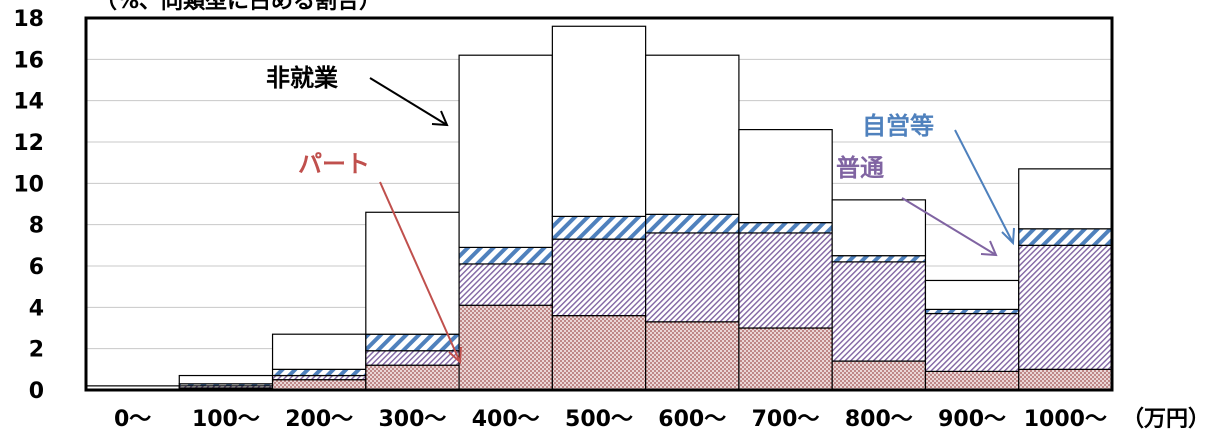 Image resolution: width=1222 pixels, height=444 pixels. I want to click on x-tick-label: 800～, so click(879, 419).